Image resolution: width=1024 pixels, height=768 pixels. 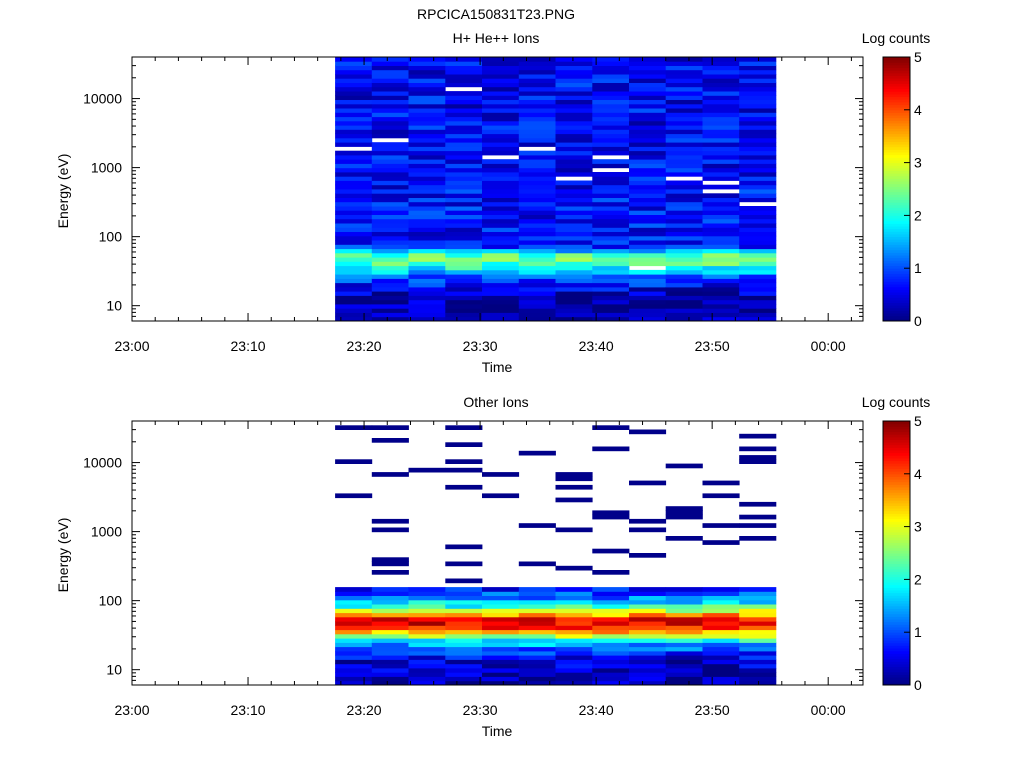 I want to click on panel-1-heatmap, so click(x=556, y=189).